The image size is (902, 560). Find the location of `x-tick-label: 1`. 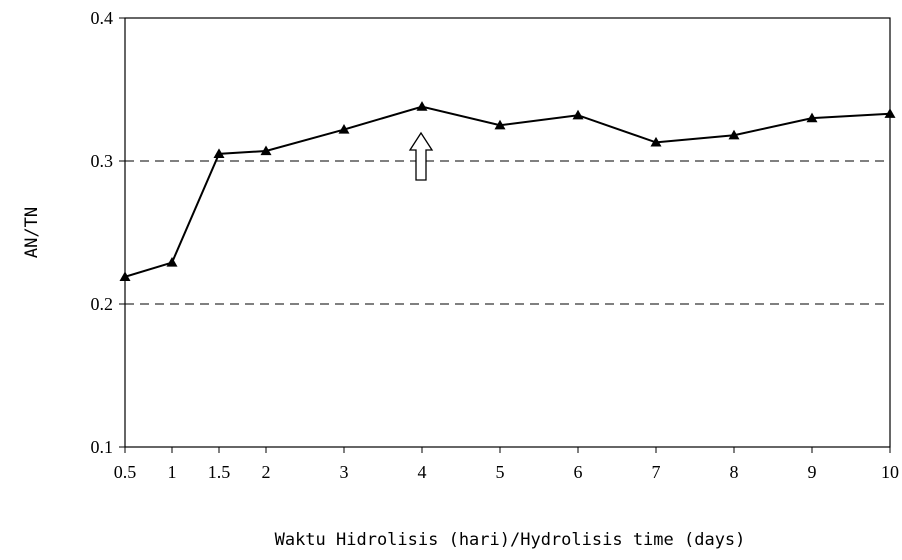

x-tick-label: 1 is located at coordinates (172, 472).